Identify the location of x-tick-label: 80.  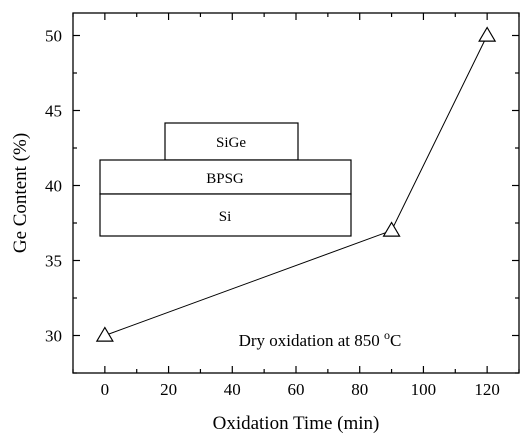
(359, 389).